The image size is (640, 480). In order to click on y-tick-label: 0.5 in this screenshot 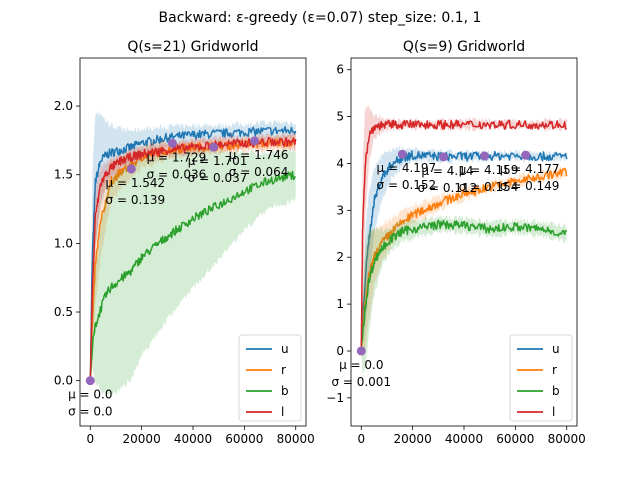, I will do `click(63, 312)`.